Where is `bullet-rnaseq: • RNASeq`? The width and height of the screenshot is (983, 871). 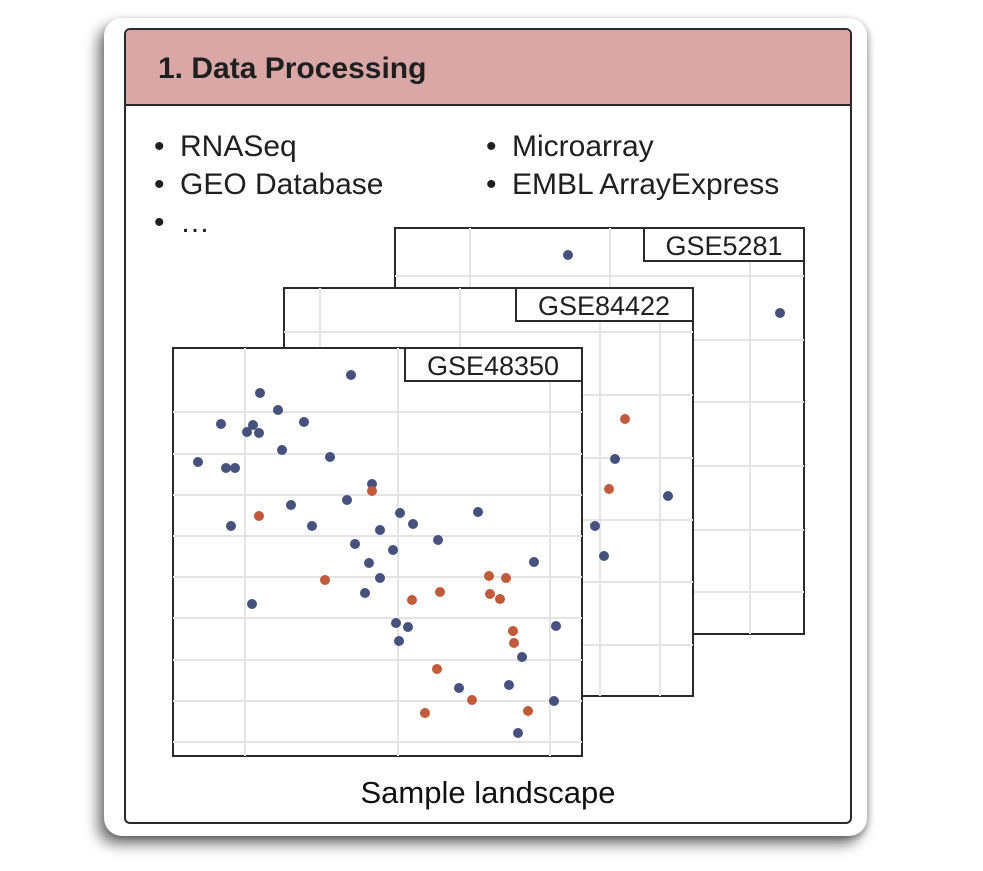
bullet-rnaseq: • RNASeq is located at coordinates (225, 147).